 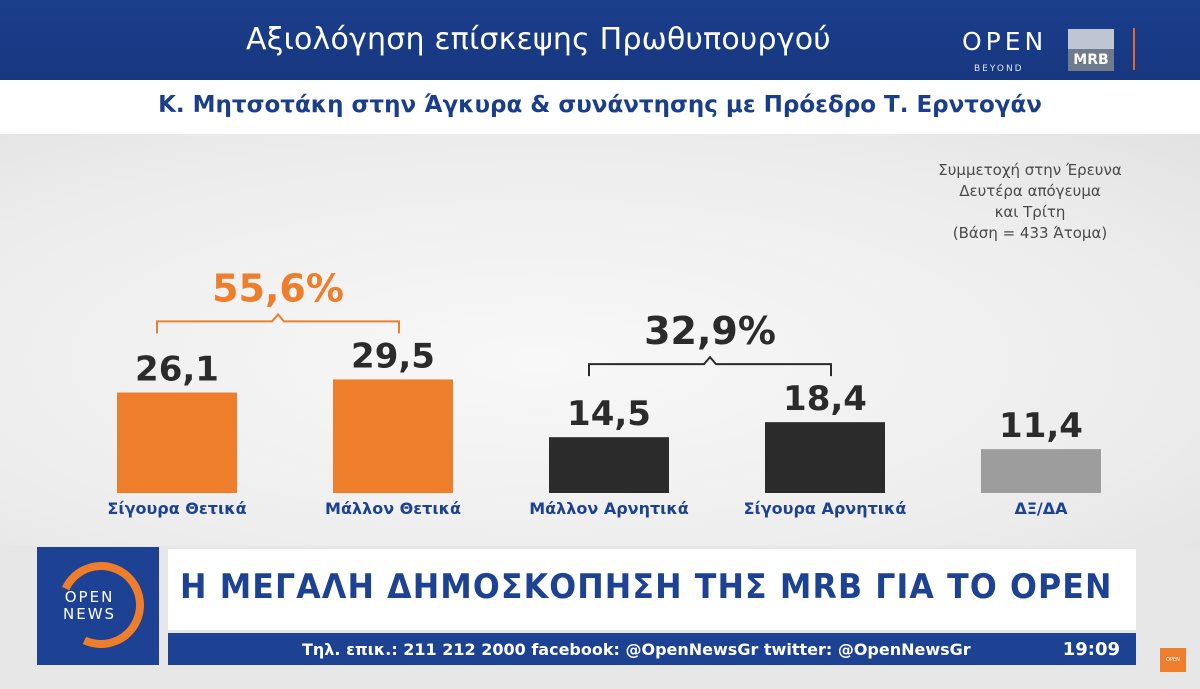 What do you see at coordinates (1173, 660) in the screenshot?
I see `channel-corner-badge: OPEN` at bounding box center [1173, 660].